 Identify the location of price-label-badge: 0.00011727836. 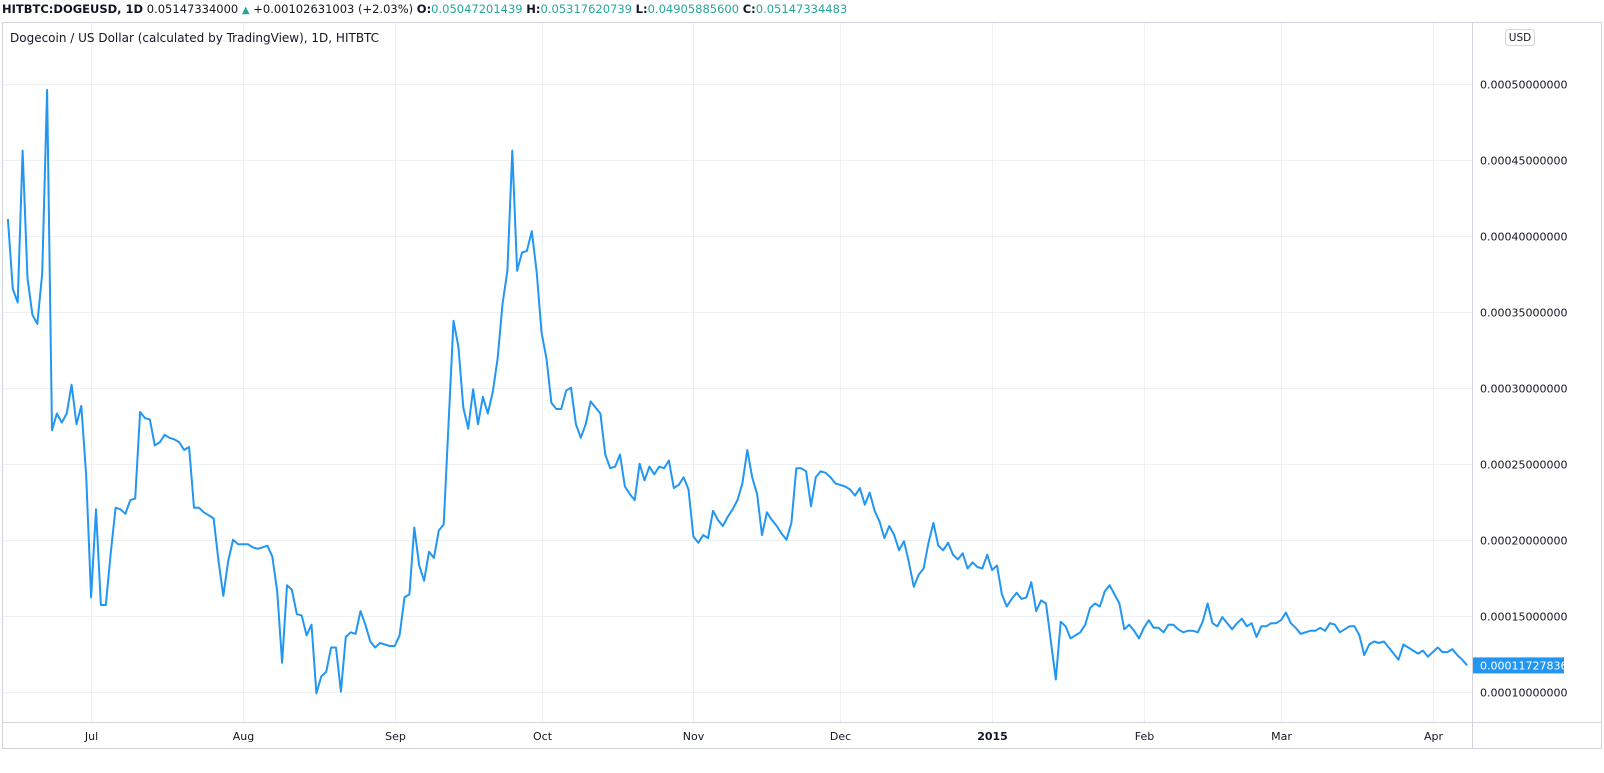
(1520, 665).